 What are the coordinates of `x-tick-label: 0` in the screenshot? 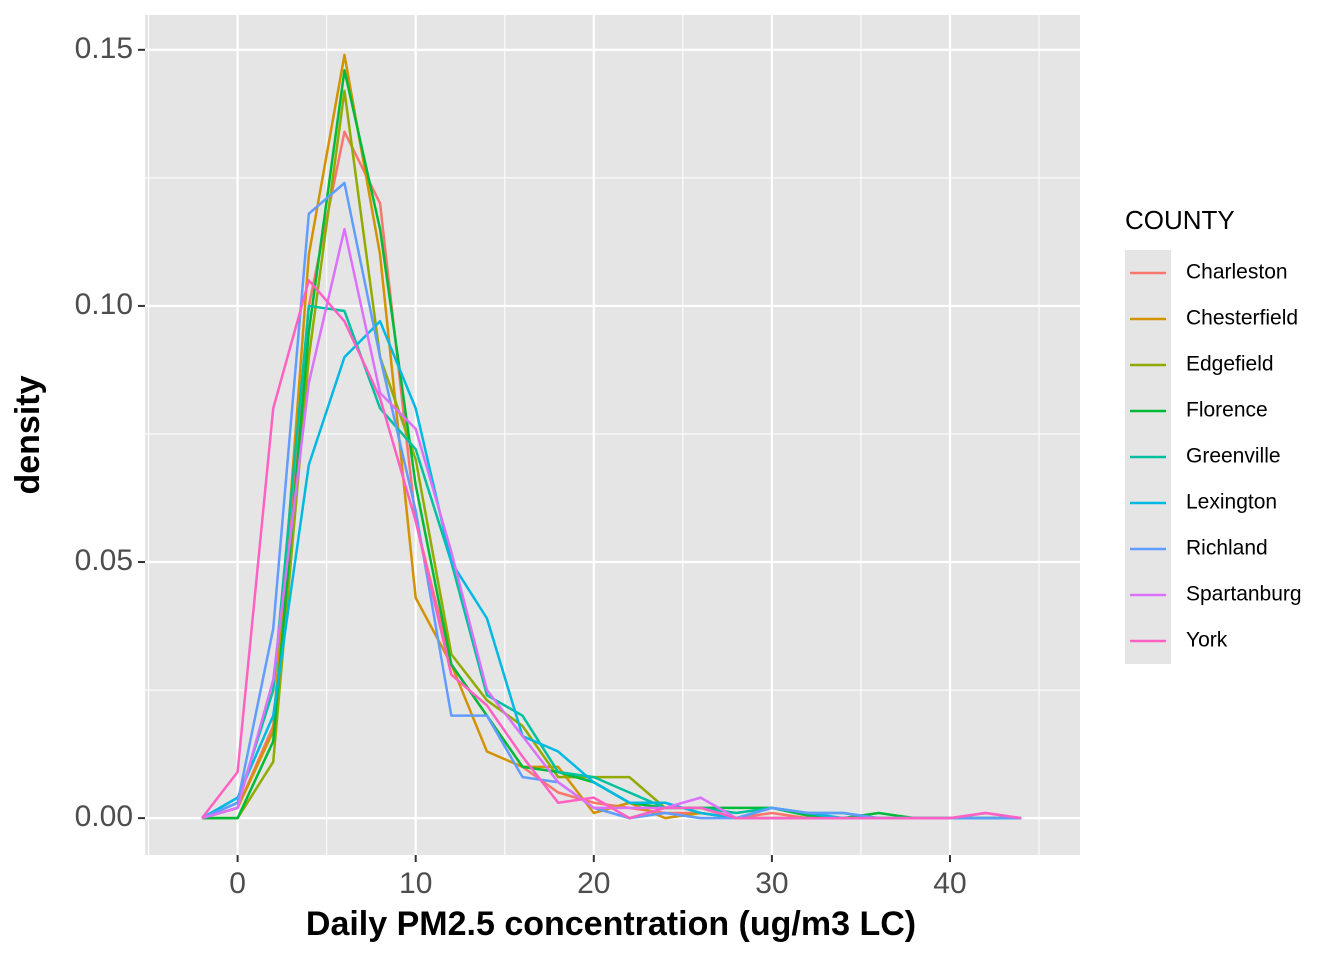 It's located at (237, 883).